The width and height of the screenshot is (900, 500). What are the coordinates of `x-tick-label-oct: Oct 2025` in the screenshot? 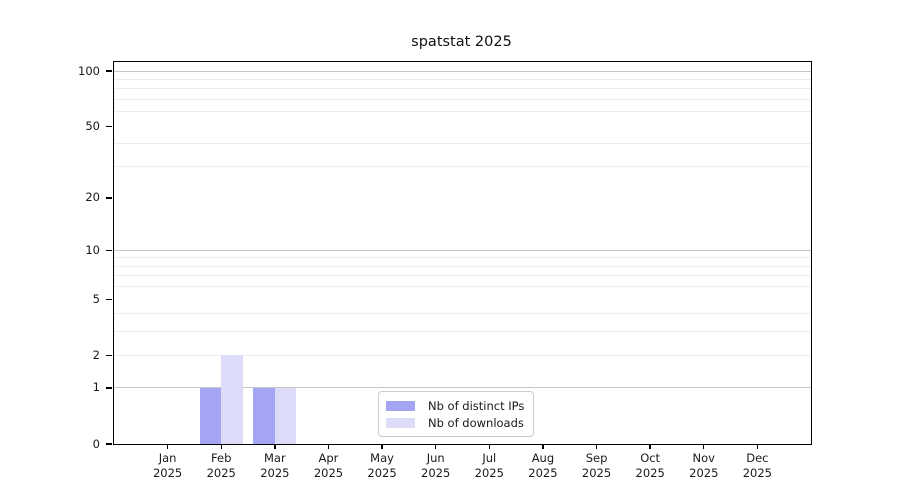 It's located at (650, 465).